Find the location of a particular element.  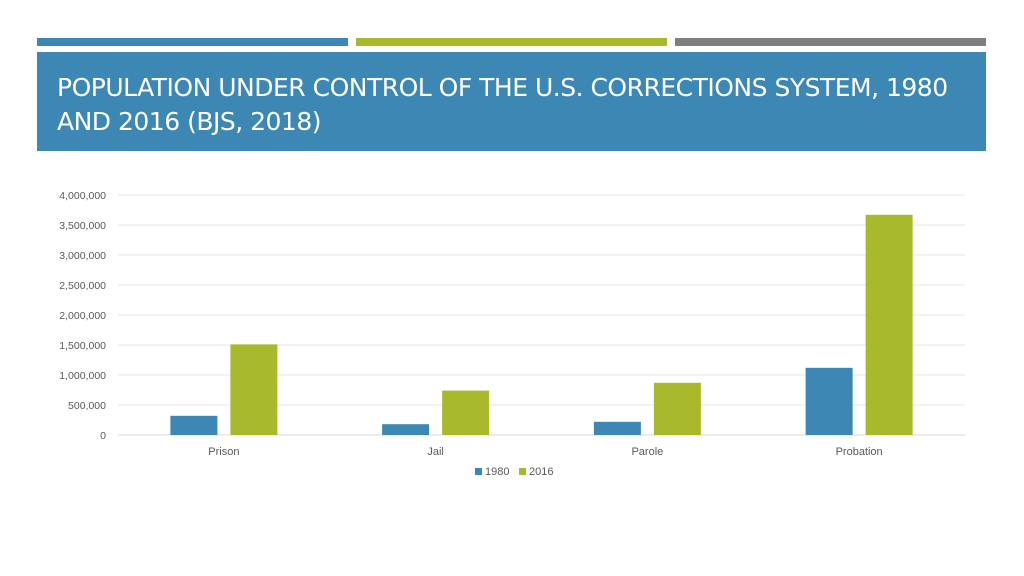

y-tick-label: 4,000,000 is located at coordinates (82, 196).